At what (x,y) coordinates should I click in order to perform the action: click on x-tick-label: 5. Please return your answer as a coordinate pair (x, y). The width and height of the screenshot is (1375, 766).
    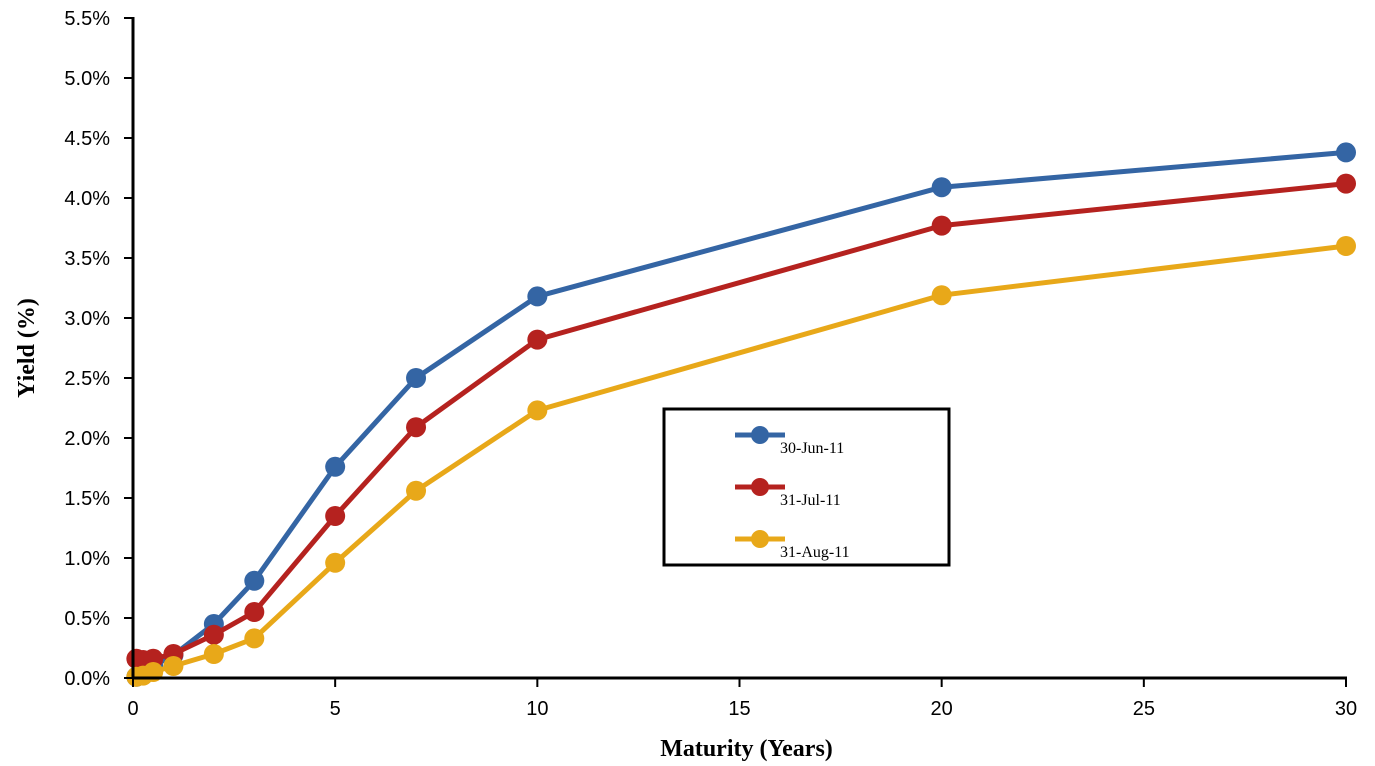
    Looking at the image, I should click on (335, 709).